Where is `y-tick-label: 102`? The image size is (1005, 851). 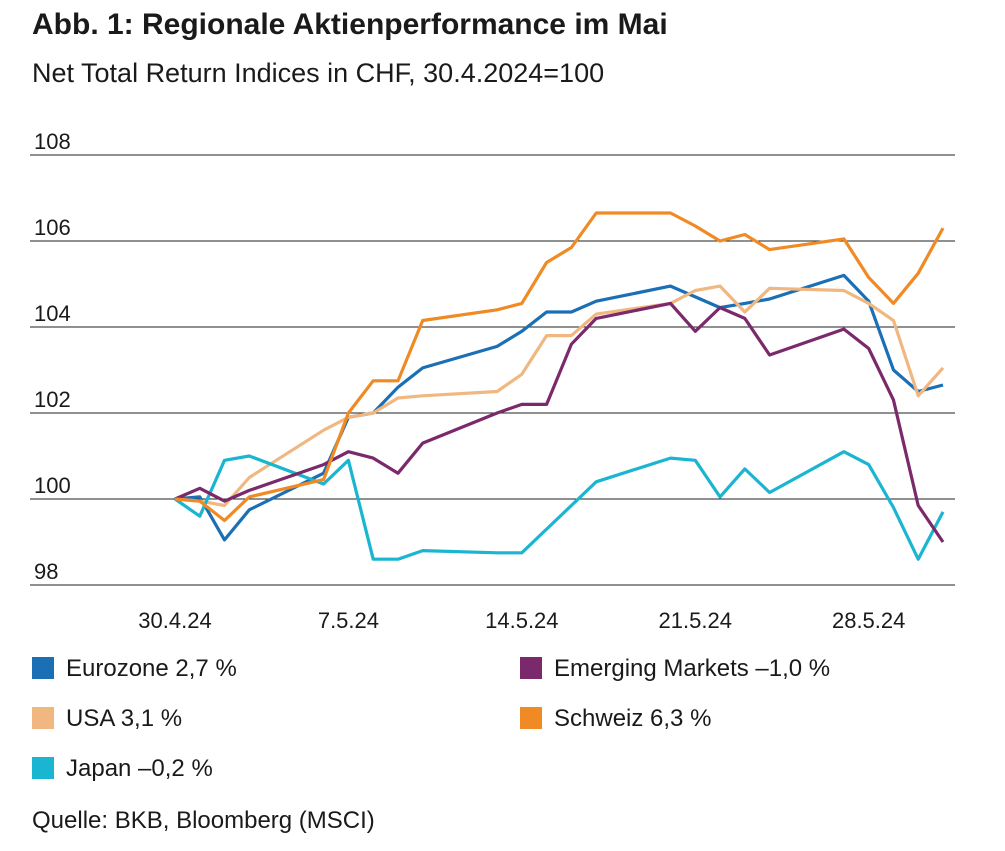
y-tick-label: 102 is located at coordinates (52, 399).